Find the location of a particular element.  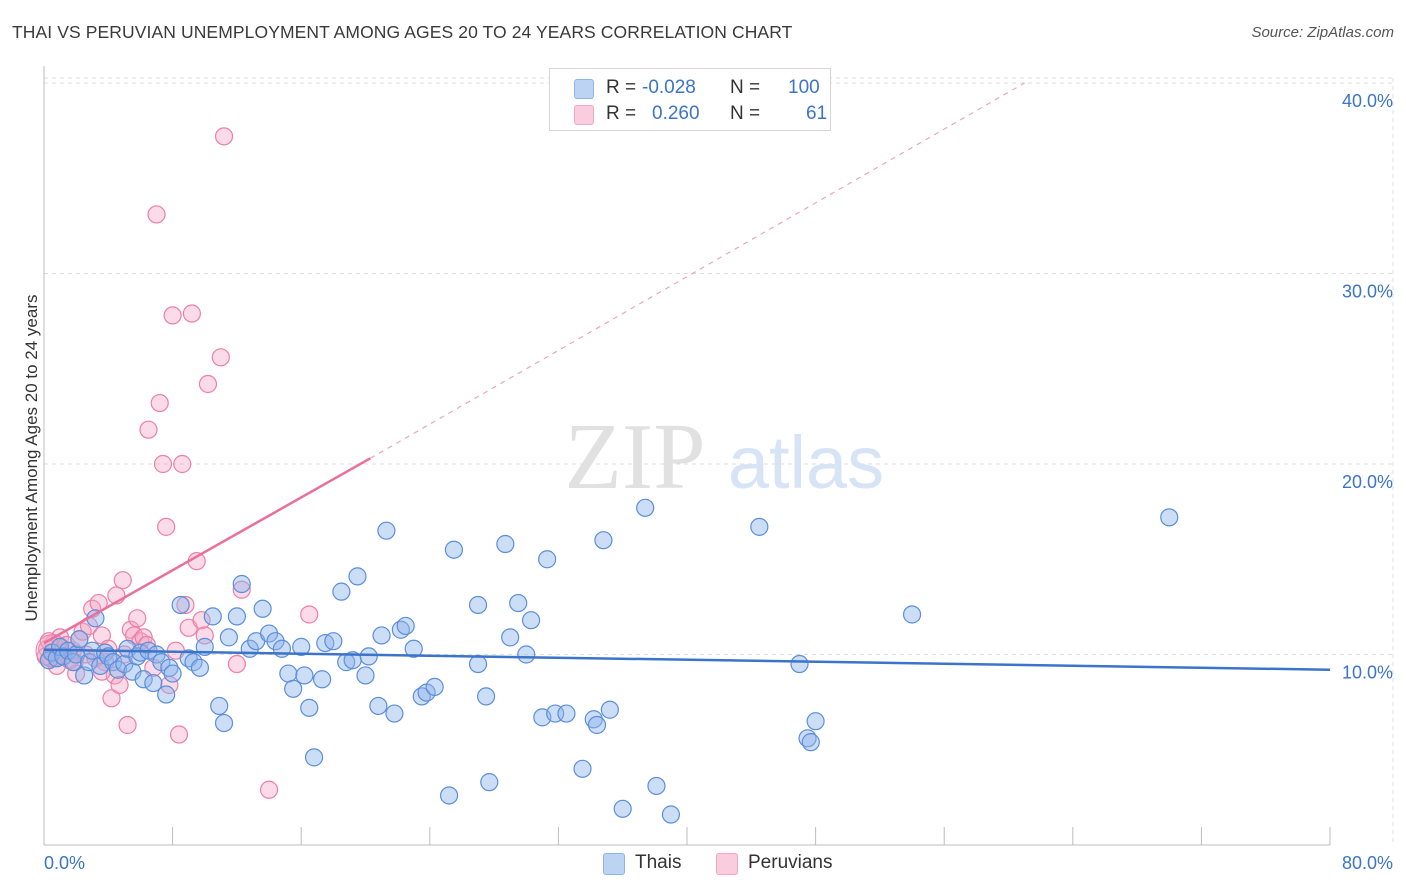

y-tick-label: 40.0% is located at coordinates (1367, 101).